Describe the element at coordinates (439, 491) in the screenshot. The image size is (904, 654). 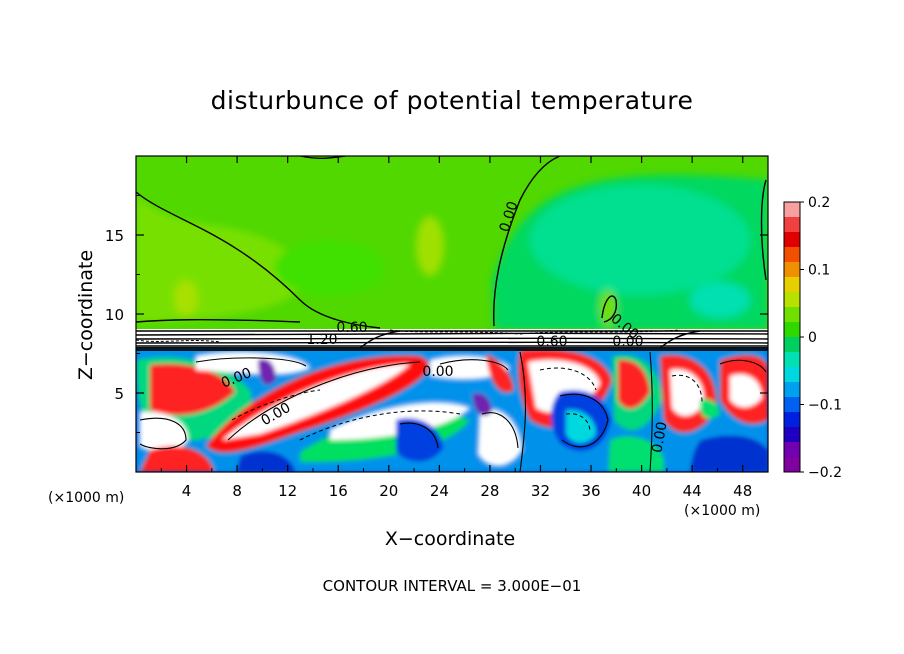
I see `x-tick-label: 24` at that location.